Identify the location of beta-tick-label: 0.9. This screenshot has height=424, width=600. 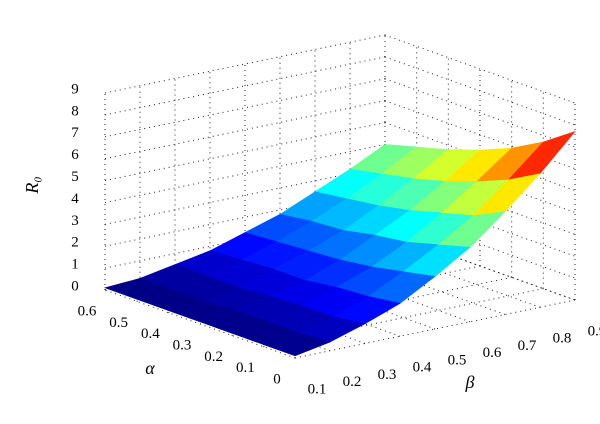
(594, 331).